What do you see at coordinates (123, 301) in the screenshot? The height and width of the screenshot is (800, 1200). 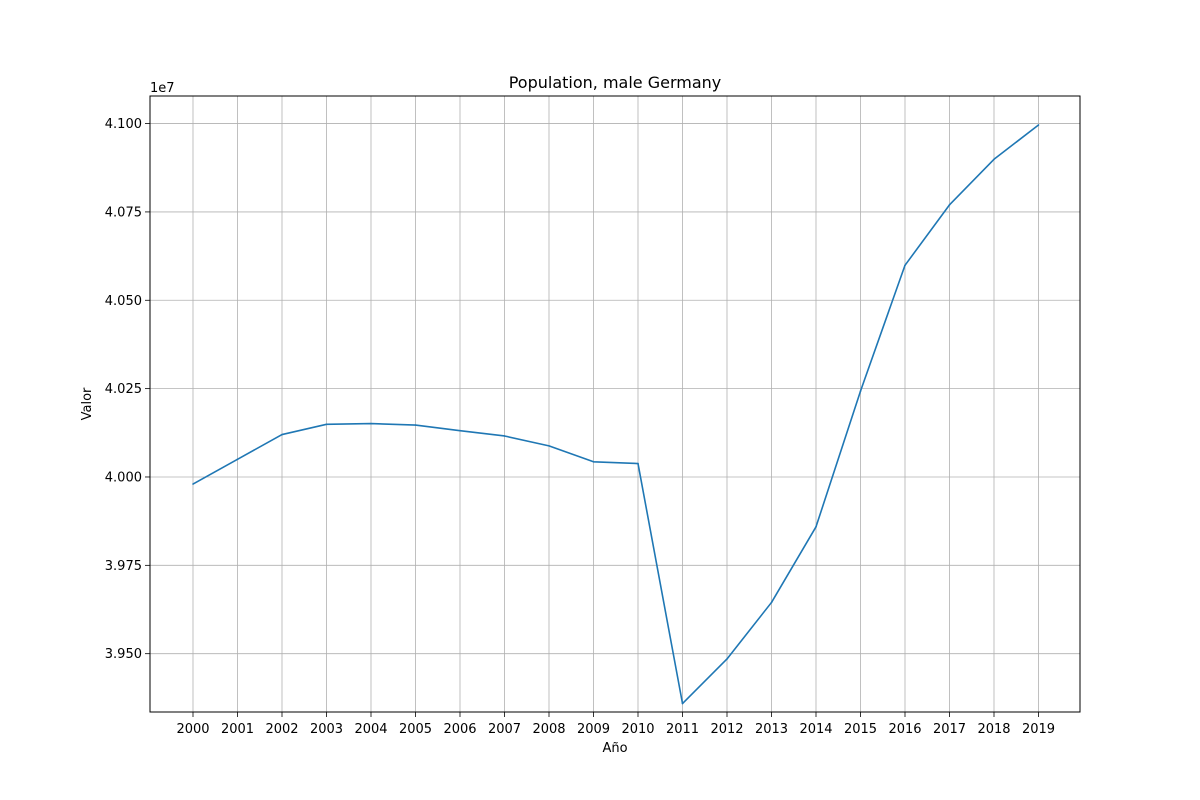 I see `y-tick-label: 4.050` at bounding box center [123, 301].